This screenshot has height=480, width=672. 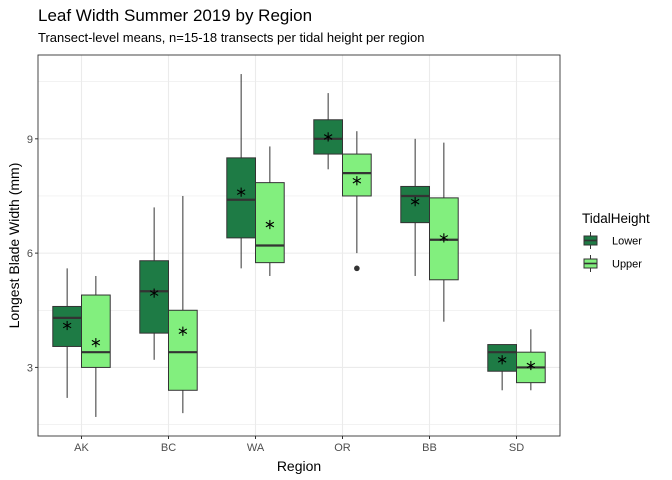 I want to click on x-tick-label: WA, so click(x=256, y=448).